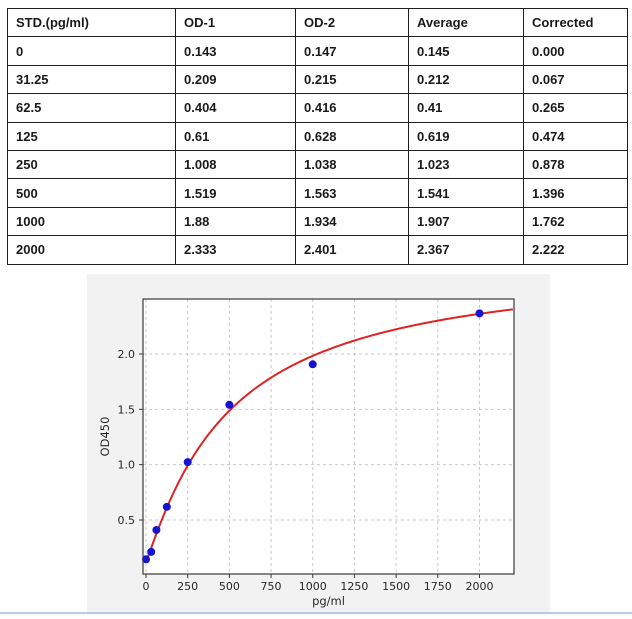  I want to click on table-cell: 500, so click(91, 193).